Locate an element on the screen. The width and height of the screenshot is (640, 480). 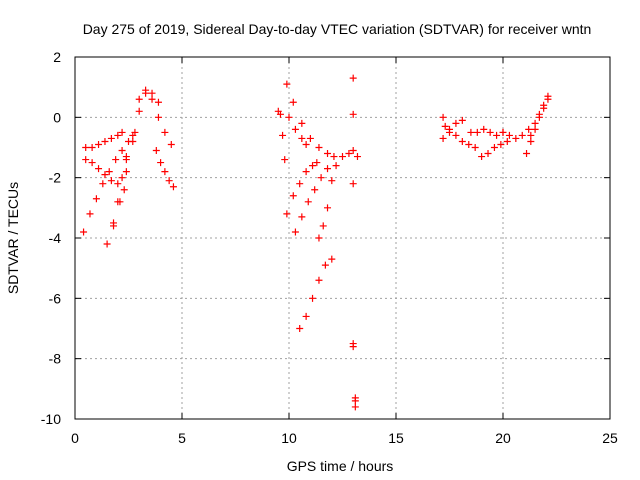
series-arc-b8 is located at coordinates (346, 158).